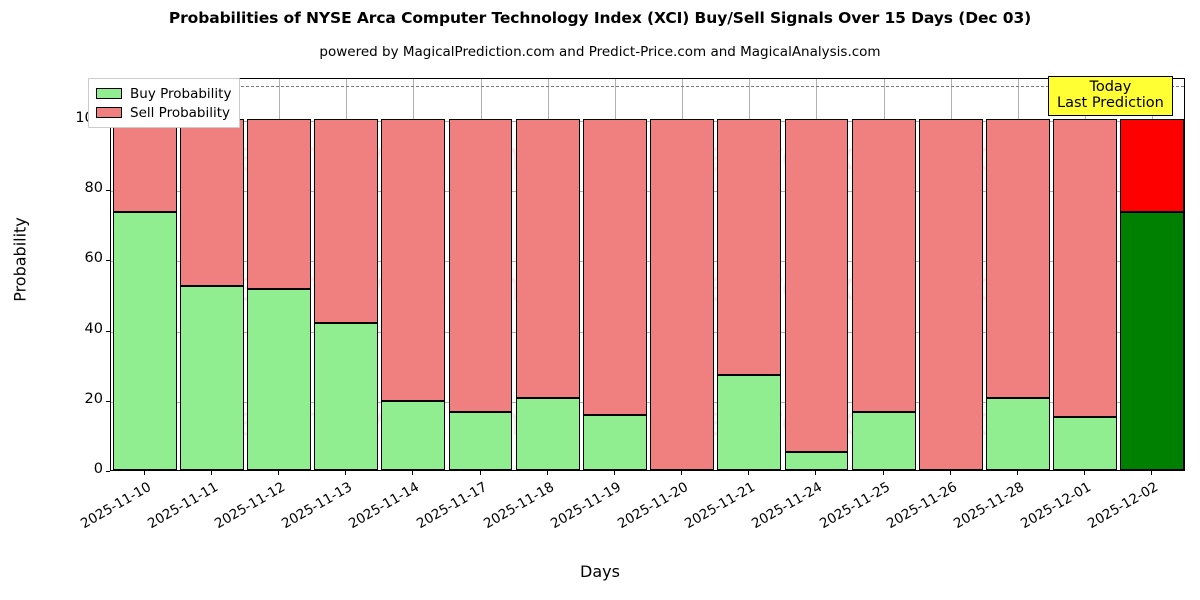 This screenshot has height=600, width=1200. What do you see at coordinates (93, 398) in the screenshot?
I see `y-axis-tick-label: 20` at bounding box center [93, 398].